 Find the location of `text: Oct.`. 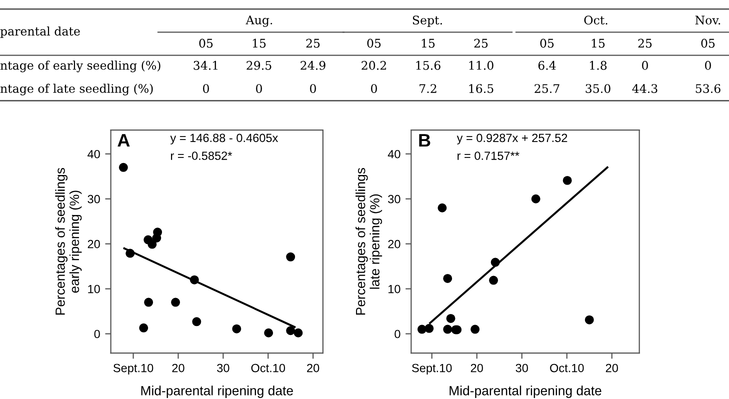

text: Oct. is located at coordinates (596, 20).